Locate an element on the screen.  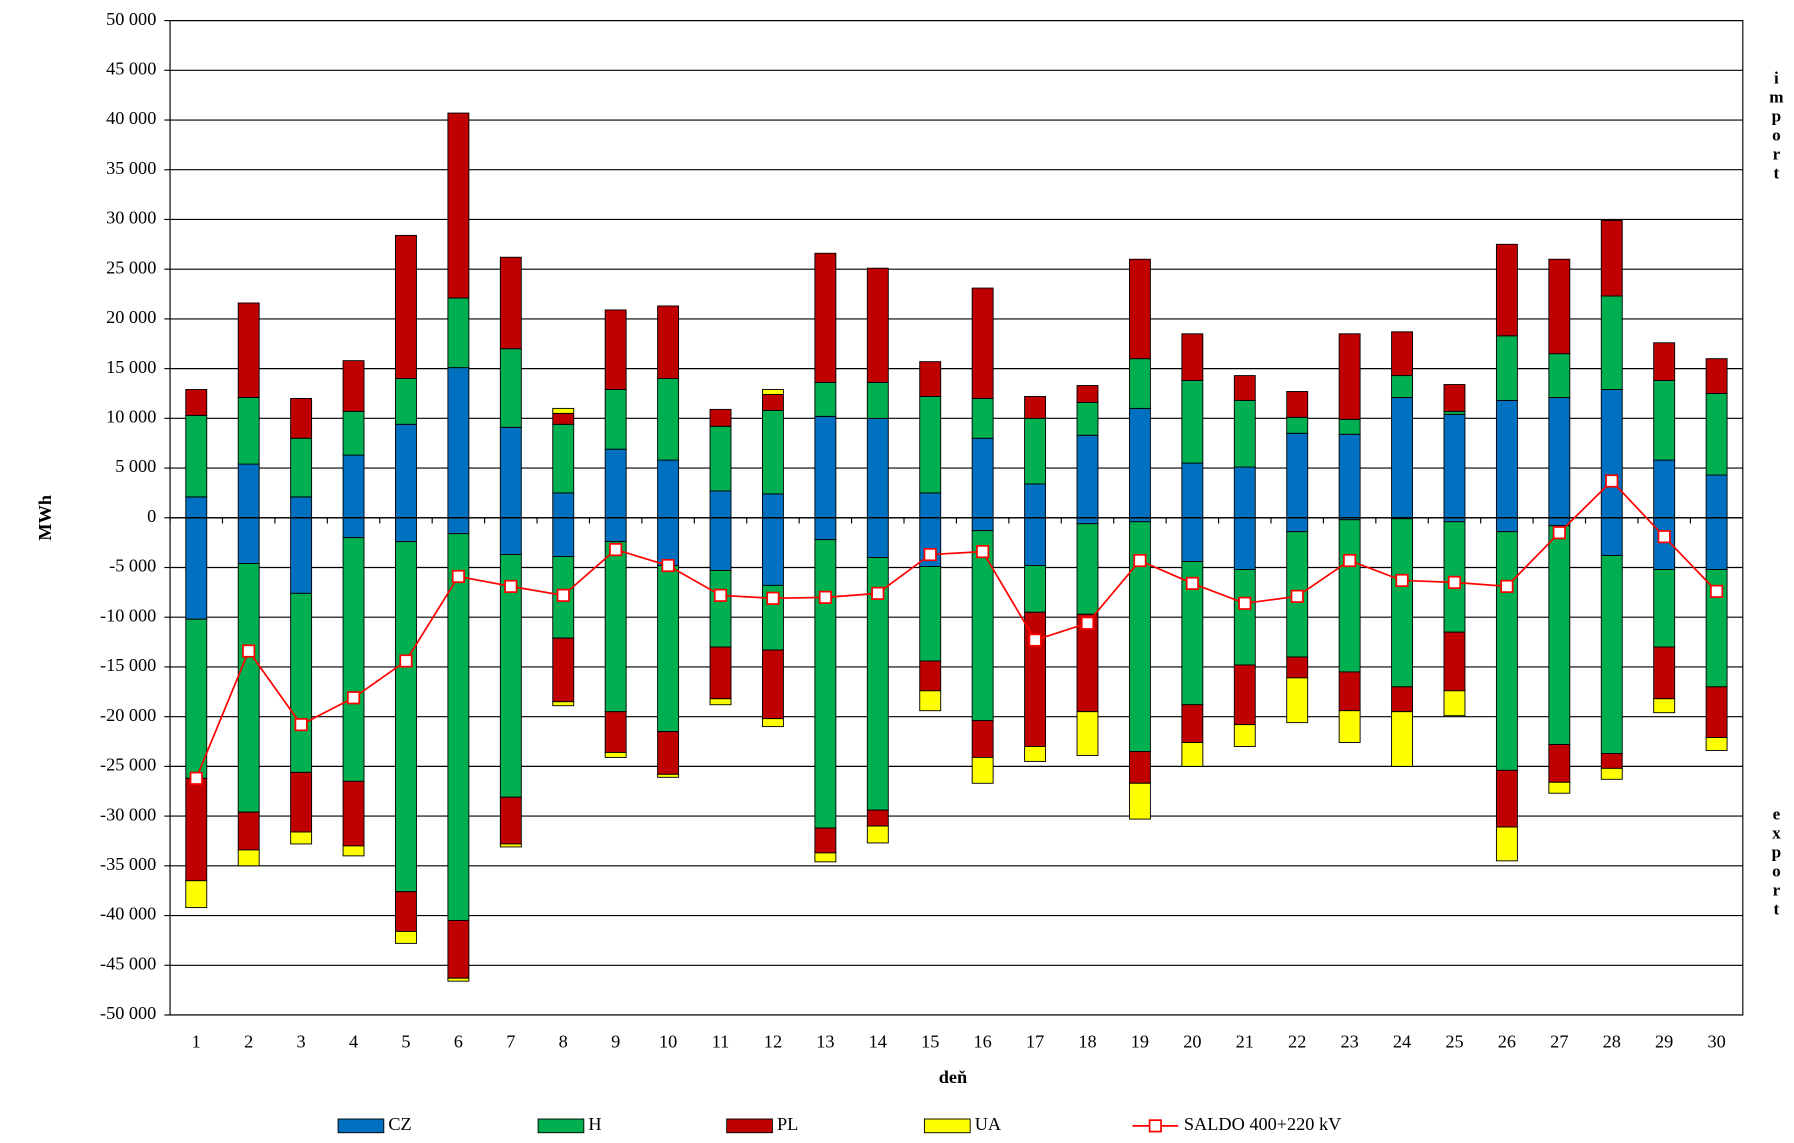
y-tick-label: -25 000 is located at coordinates (128, 765).